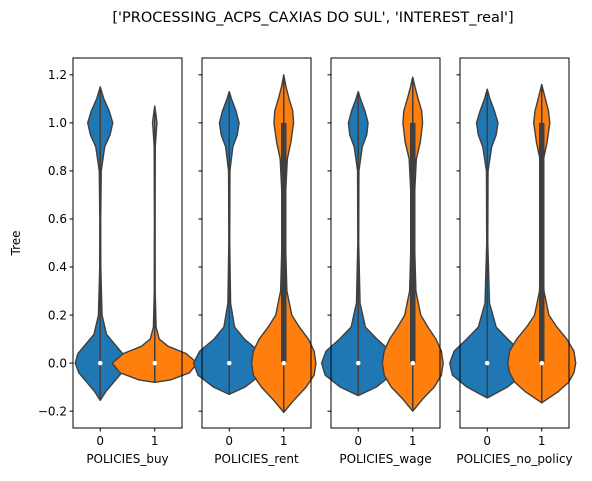 The width and height of the screenshot is (592, 481). What do you see at coordinates (57, 171) in the screenshot?
I see `y-tick-label: 0.8` at bounding box center [57, 171].